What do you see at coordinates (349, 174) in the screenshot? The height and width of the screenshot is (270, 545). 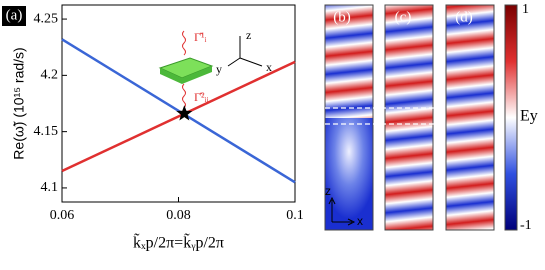 I see `field-map-b-lower` at bounding box center [349, 174].